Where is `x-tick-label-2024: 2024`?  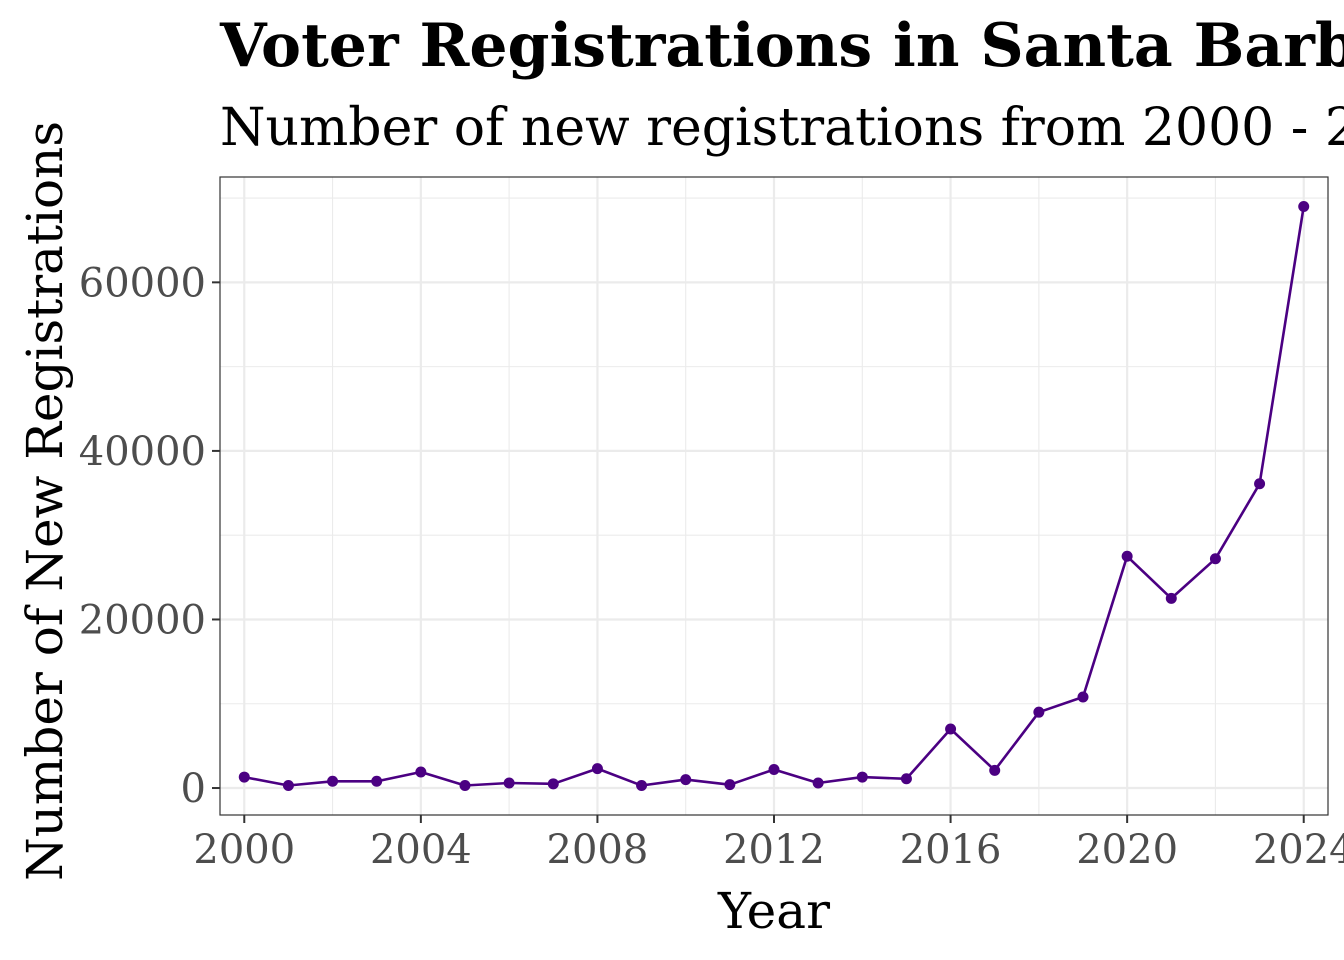 x-tick-label-2024: 2024 is located at coordinates (1298, 850).